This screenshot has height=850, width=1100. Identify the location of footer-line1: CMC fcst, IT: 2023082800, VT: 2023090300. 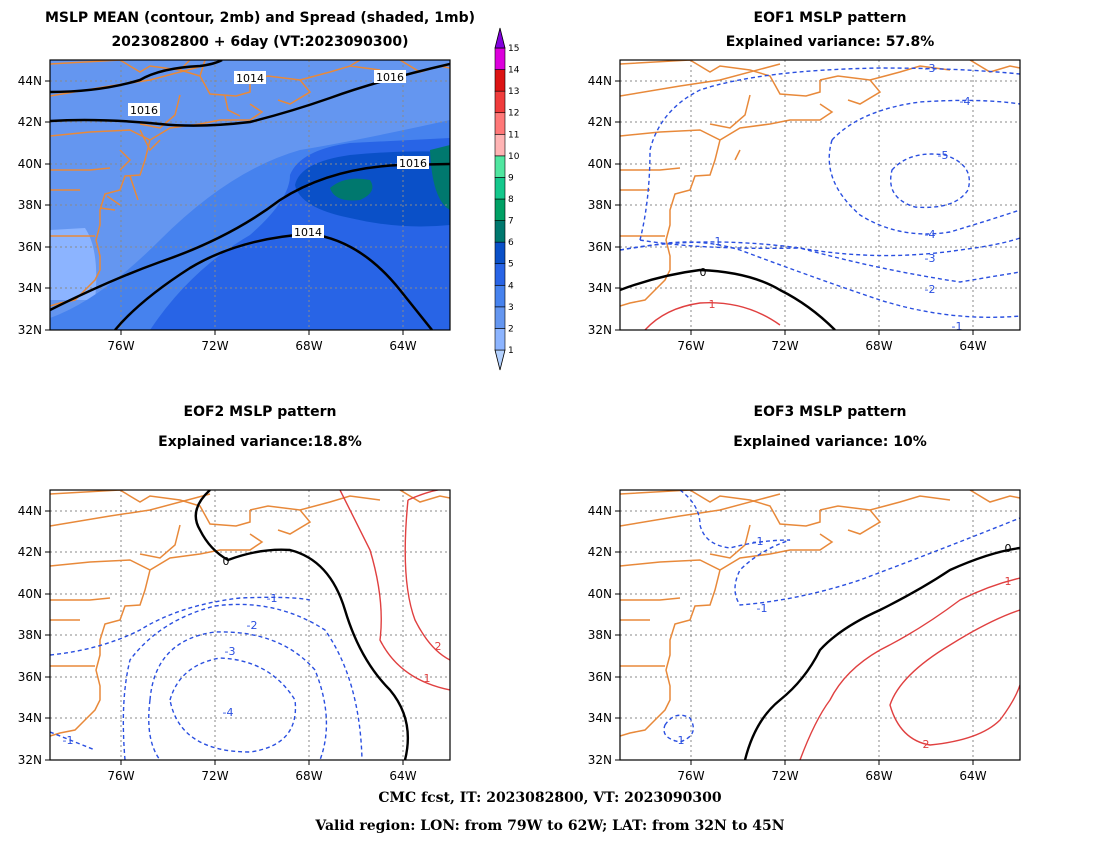
(550, 798).